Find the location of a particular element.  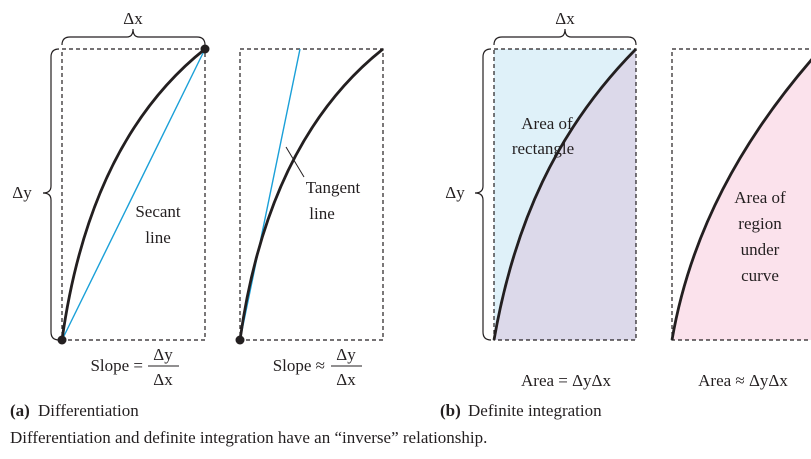

tangent-line is located at coordinates (270, 194).